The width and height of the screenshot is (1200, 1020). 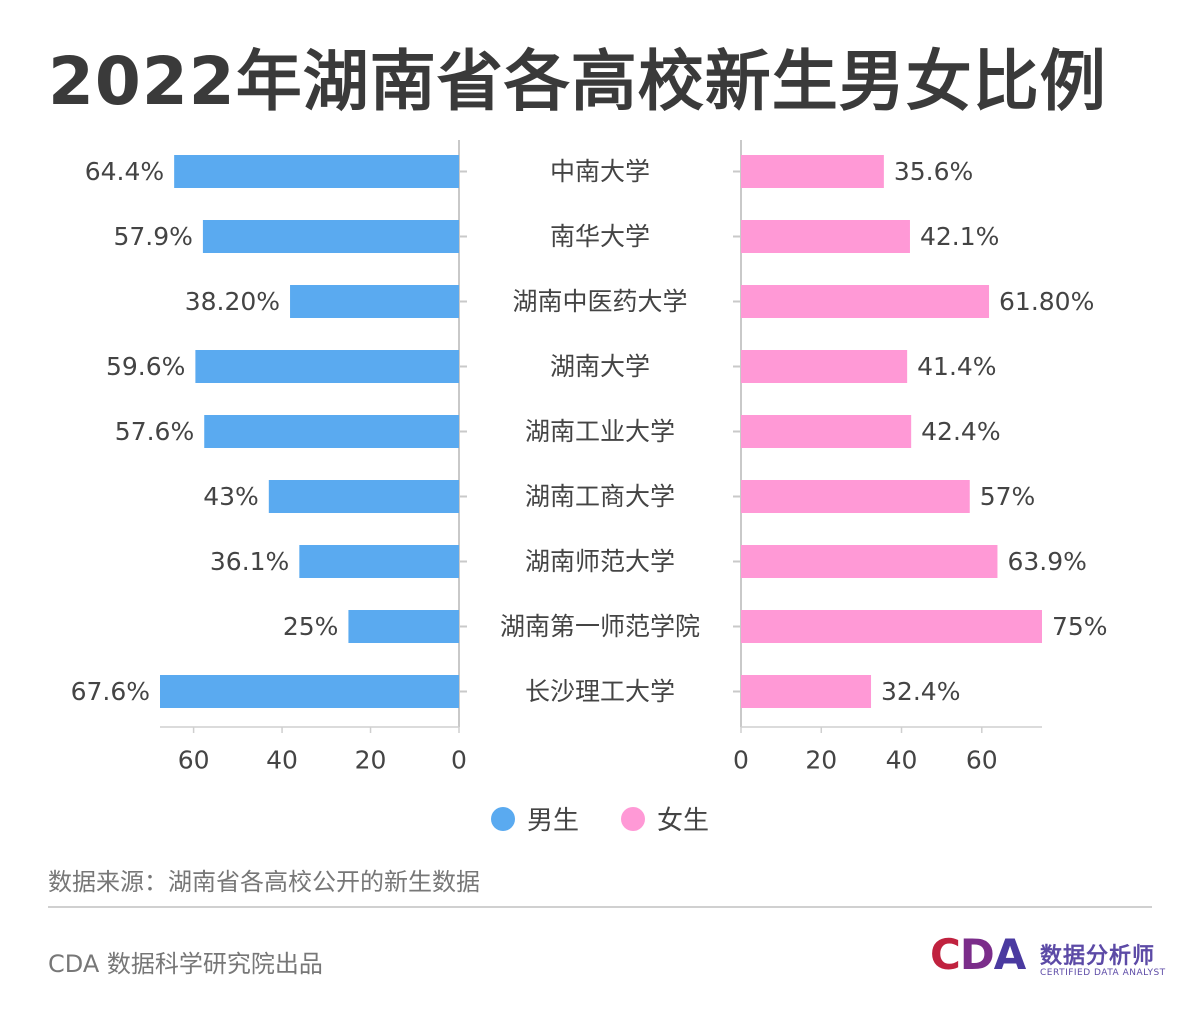 What do you see at coordinates (1103, 973) in the screenshot?
I see `logo-english-text: CERTIFIED DATA ANALYST` at bounding box center [1103, 973].